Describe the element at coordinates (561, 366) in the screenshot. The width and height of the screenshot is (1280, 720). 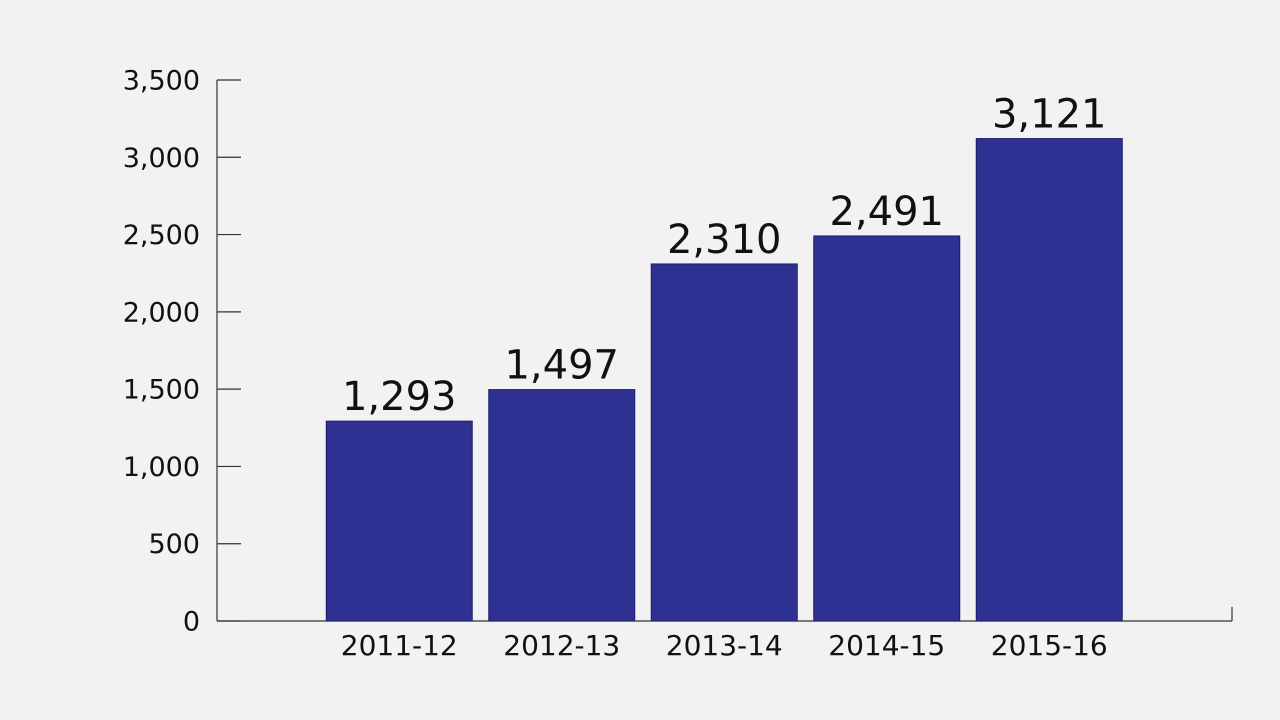
I see `value-label: 1,497` at that location.